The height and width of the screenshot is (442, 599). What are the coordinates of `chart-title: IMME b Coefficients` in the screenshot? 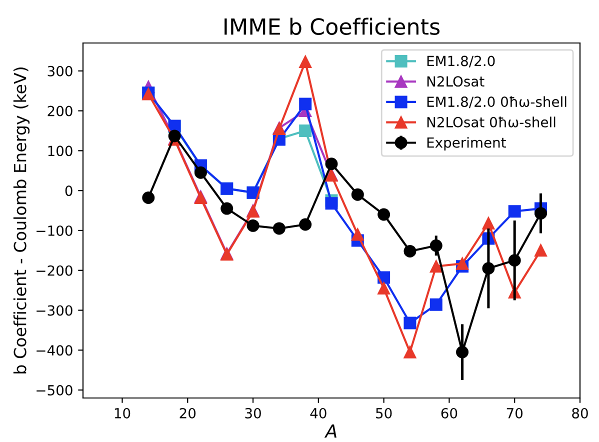 It's located at (332, 26).